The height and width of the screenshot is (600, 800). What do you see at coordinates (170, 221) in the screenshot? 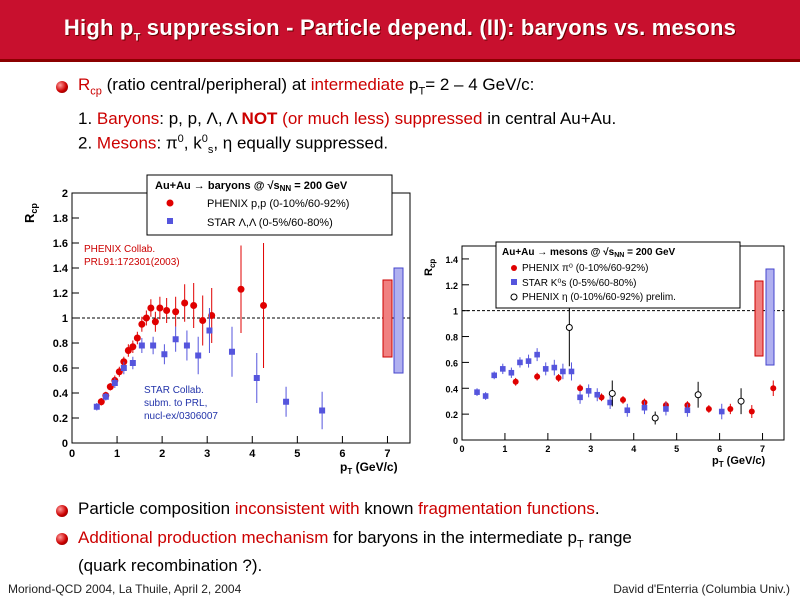
I see `legend-star-marker` at bounding box center [170, 221].